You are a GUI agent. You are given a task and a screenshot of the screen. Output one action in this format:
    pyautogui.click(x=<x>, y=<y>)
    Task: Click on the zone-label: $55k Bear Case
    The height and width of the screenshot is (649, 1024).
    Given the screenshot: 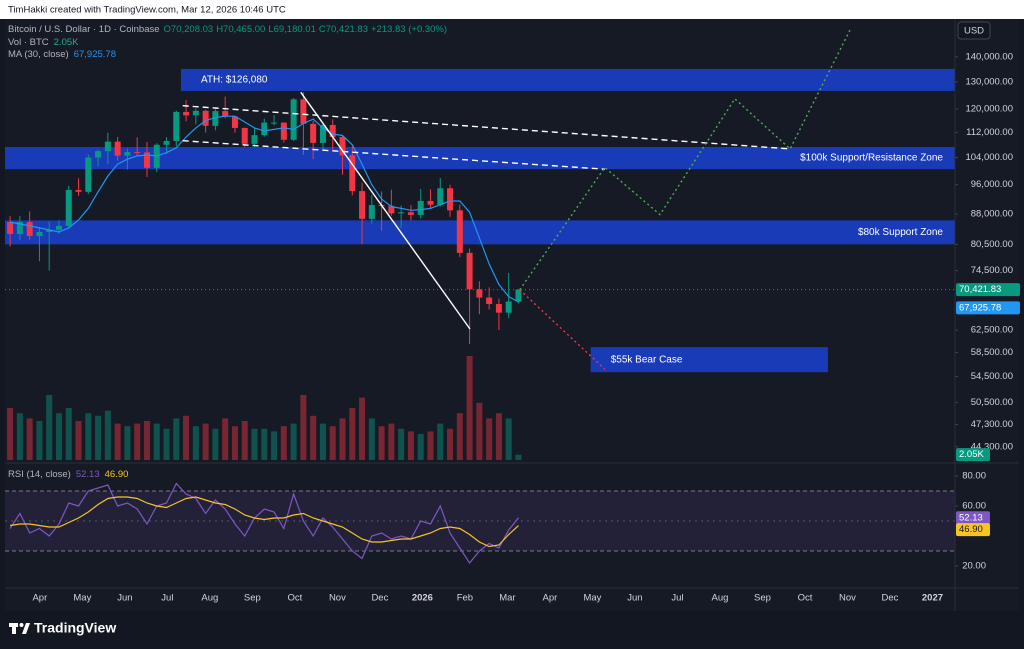 What is the action you would take?
    pyautogui.click(x=647, y=359)
    